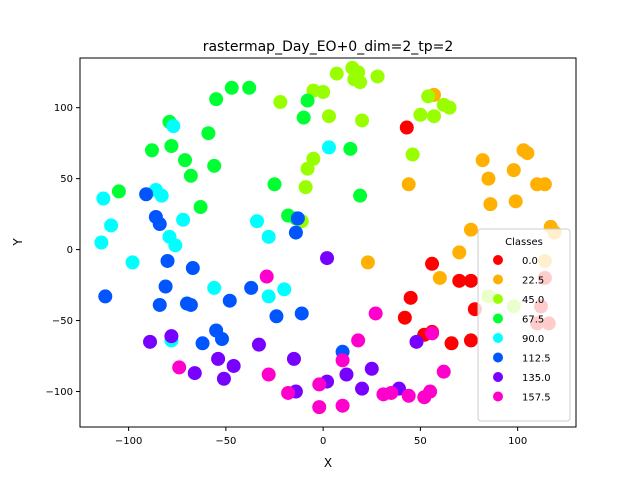  I want to click on x-tick-label: 100, so click(517, 441).